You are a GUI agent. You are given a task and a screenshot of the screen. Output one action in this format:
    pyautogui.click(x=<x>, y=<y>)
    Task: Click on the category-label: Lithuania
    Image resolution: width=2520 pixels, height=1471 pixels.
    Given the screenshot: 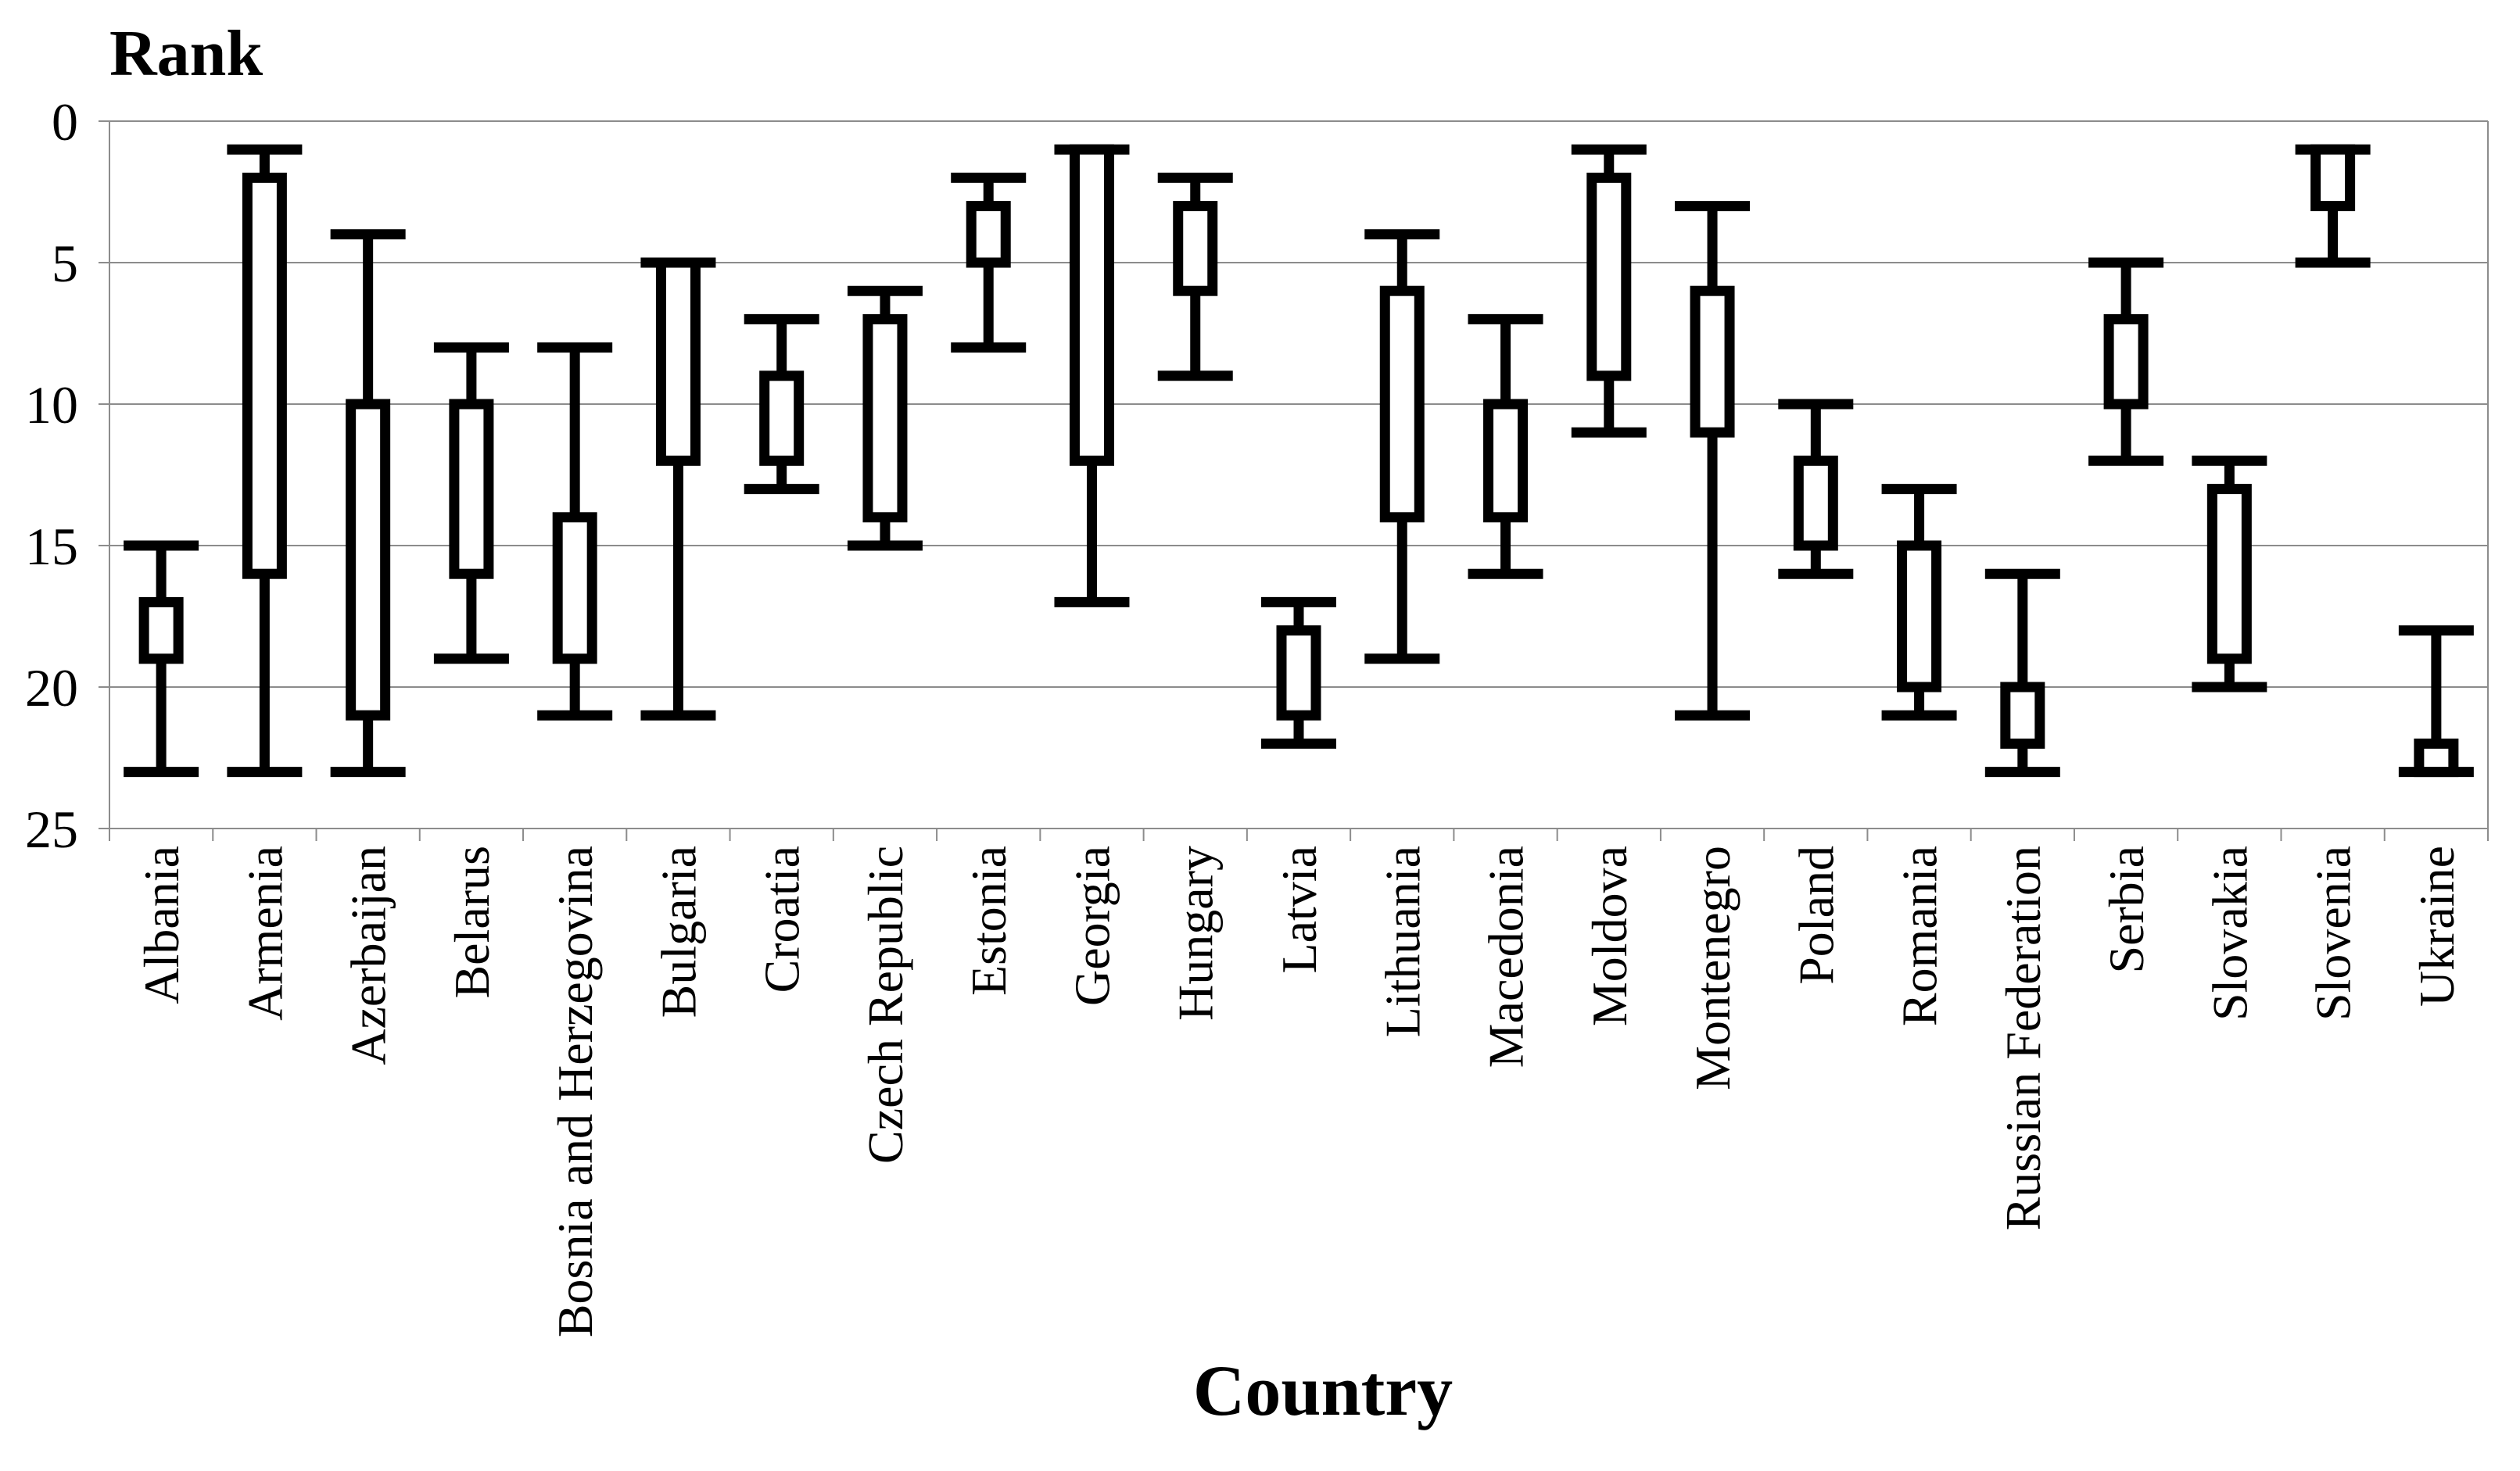 What is the action you would take?
    pyautogui.click(x=1402, y=942)
    